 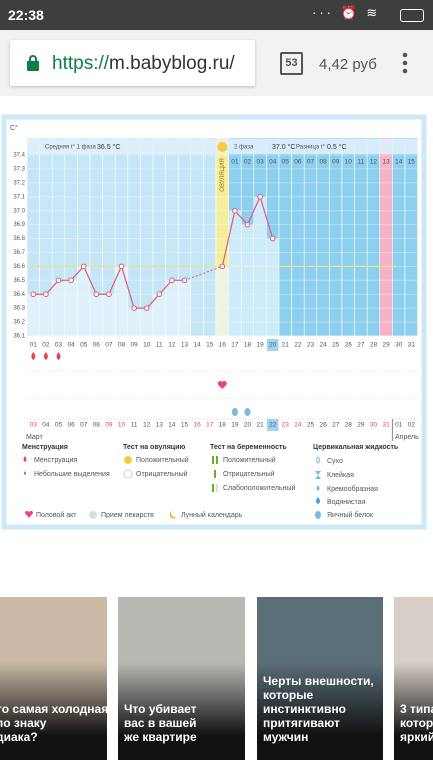 I want to click on date-label: 07, so click(x=84, y=425).